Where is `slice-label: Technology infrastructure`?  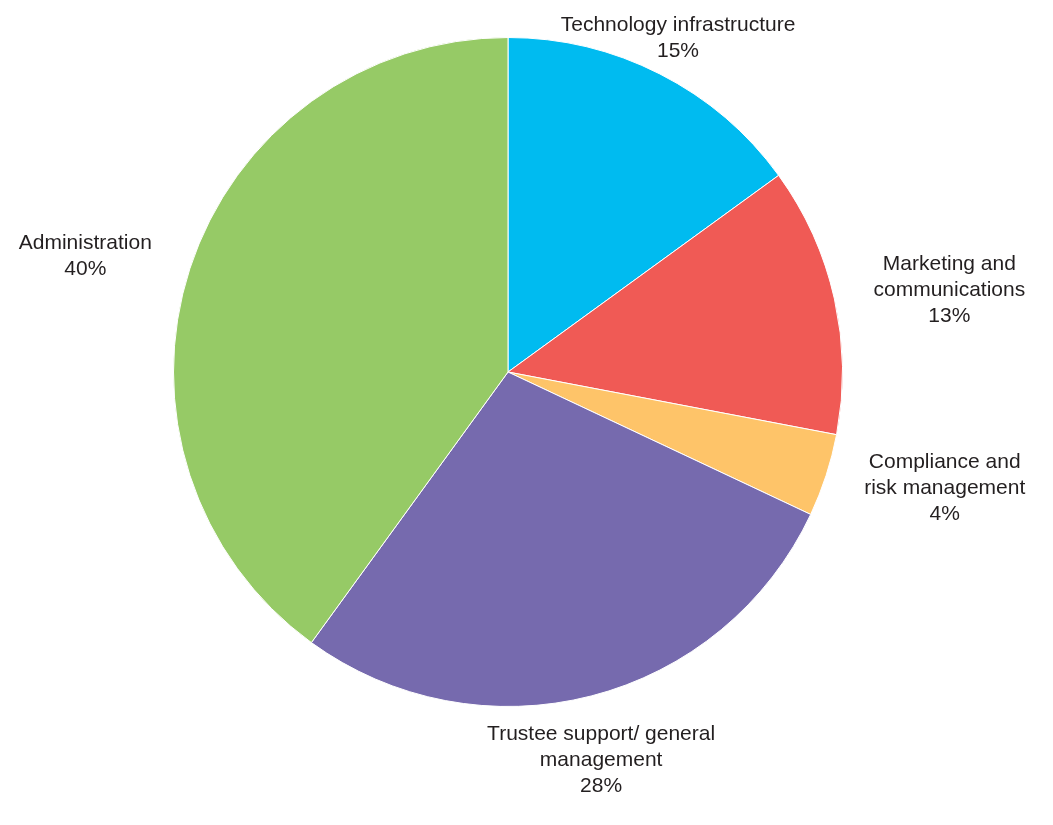
slice-label: Technology infrastructure is located at coordinates (678, 24).